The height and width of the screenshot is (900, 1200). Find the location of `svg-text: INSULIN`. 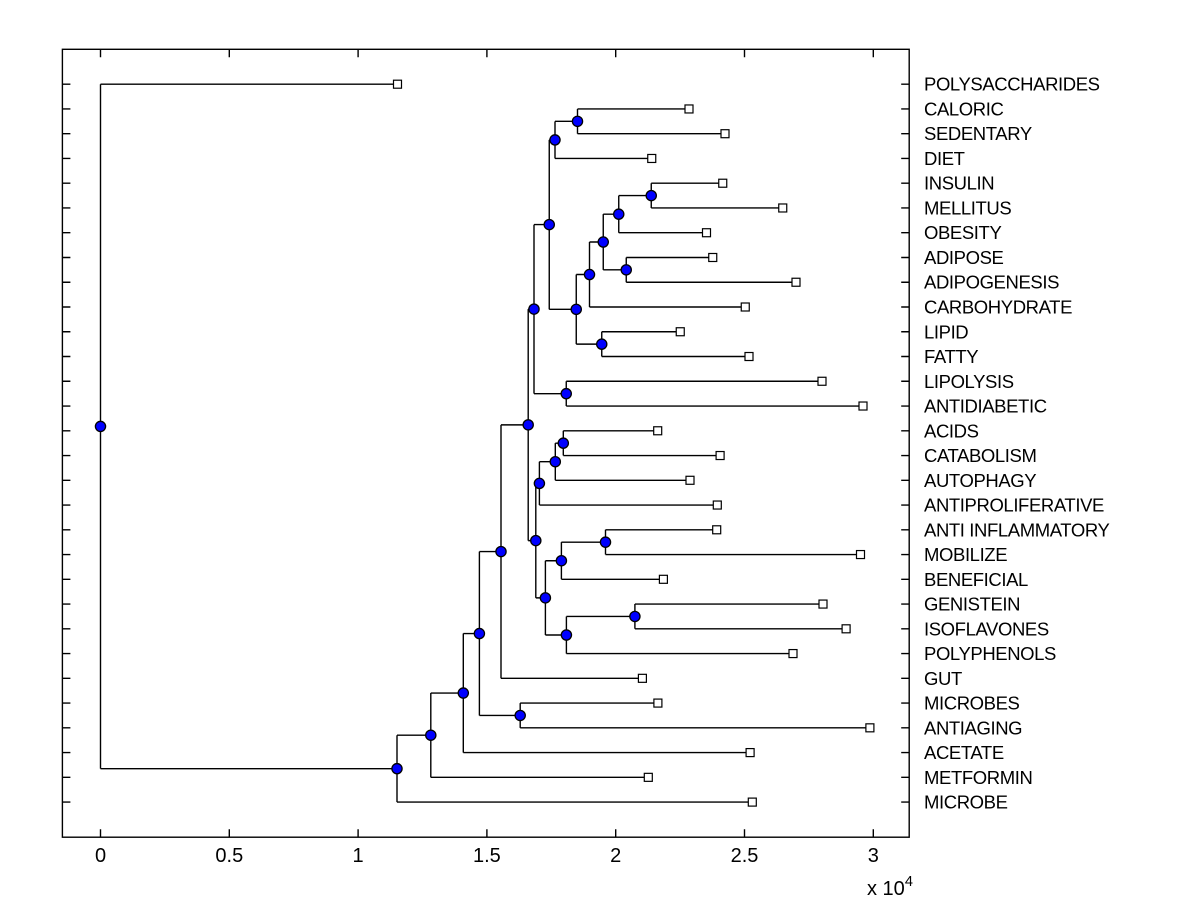

svg-text: INSULIN is located at coordinates (959, 183).